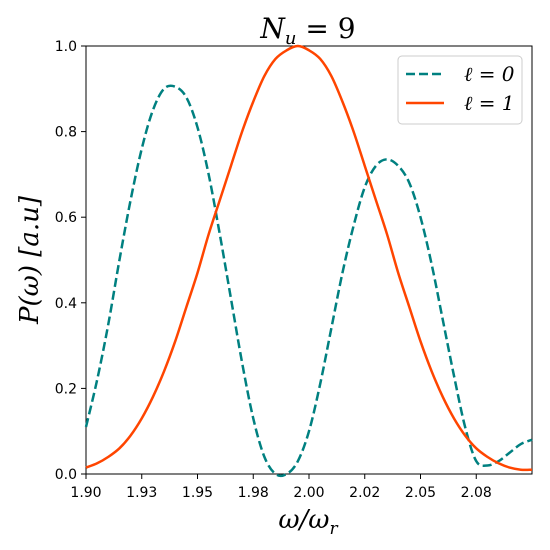  Describe the element at coordinates (66, 389) in the screenshot. I see `y-tick-label: 0.2` at that location.